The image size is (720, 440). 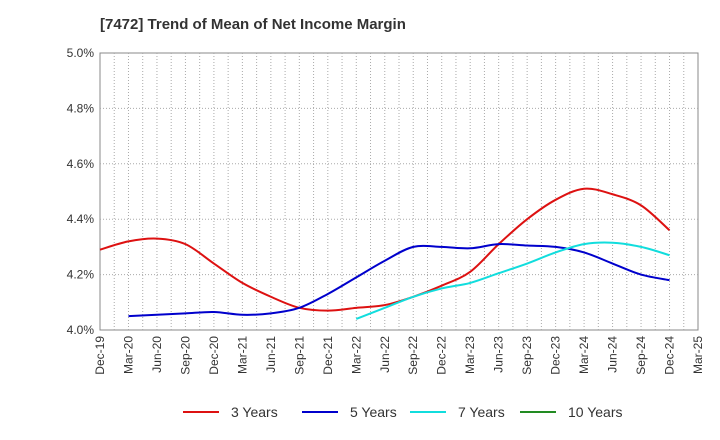 I want to click on x-tick-label: Mar-21, so click(x=242, y=355).